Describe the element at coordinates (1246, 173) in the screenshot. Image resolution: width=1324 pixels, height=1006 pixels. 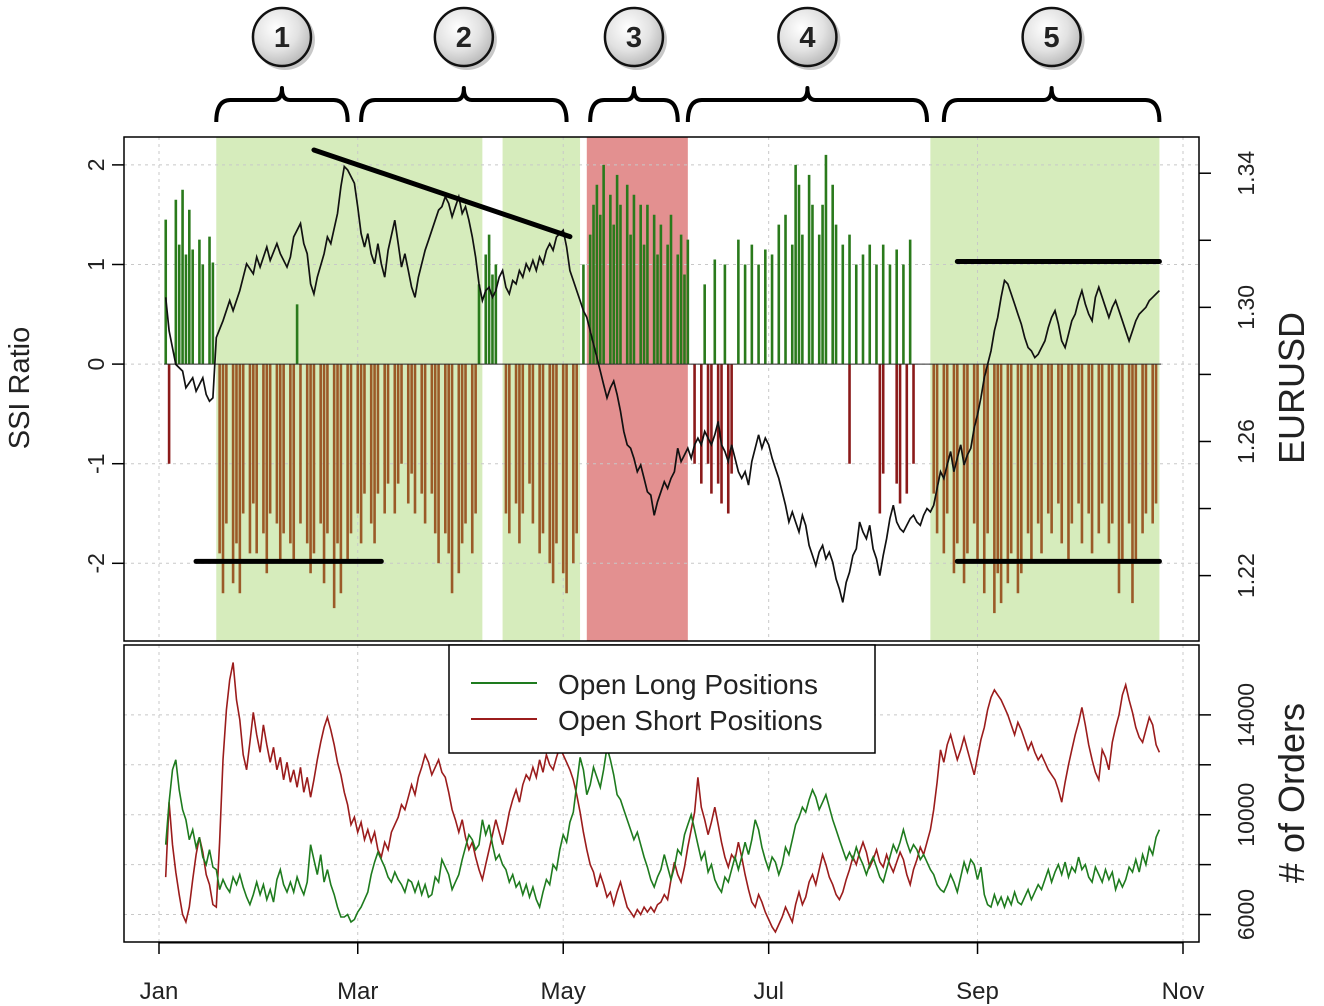
I see `eurusd-tick-label: 1.34` at that location.